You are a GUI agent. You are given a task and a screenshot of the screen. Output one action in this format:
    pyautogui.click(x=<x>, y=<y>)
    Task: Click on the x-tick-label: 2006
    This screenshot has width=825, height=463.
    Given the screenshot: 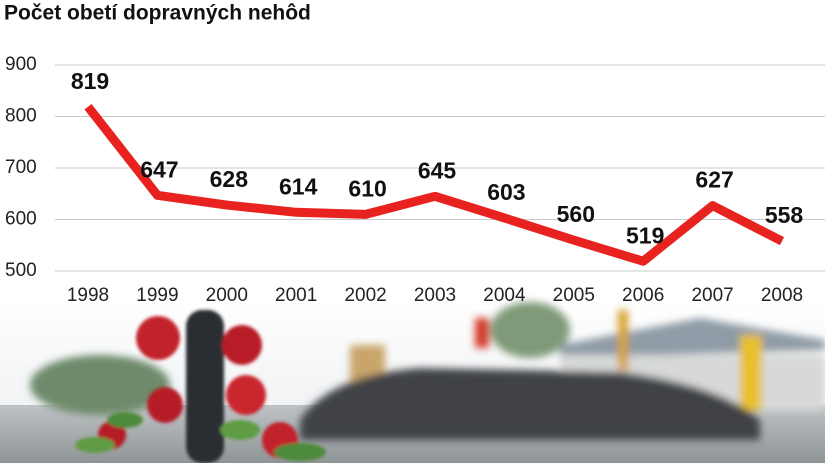 What is the action you would take?
    pyautogui.click(x=643, y=295)
    